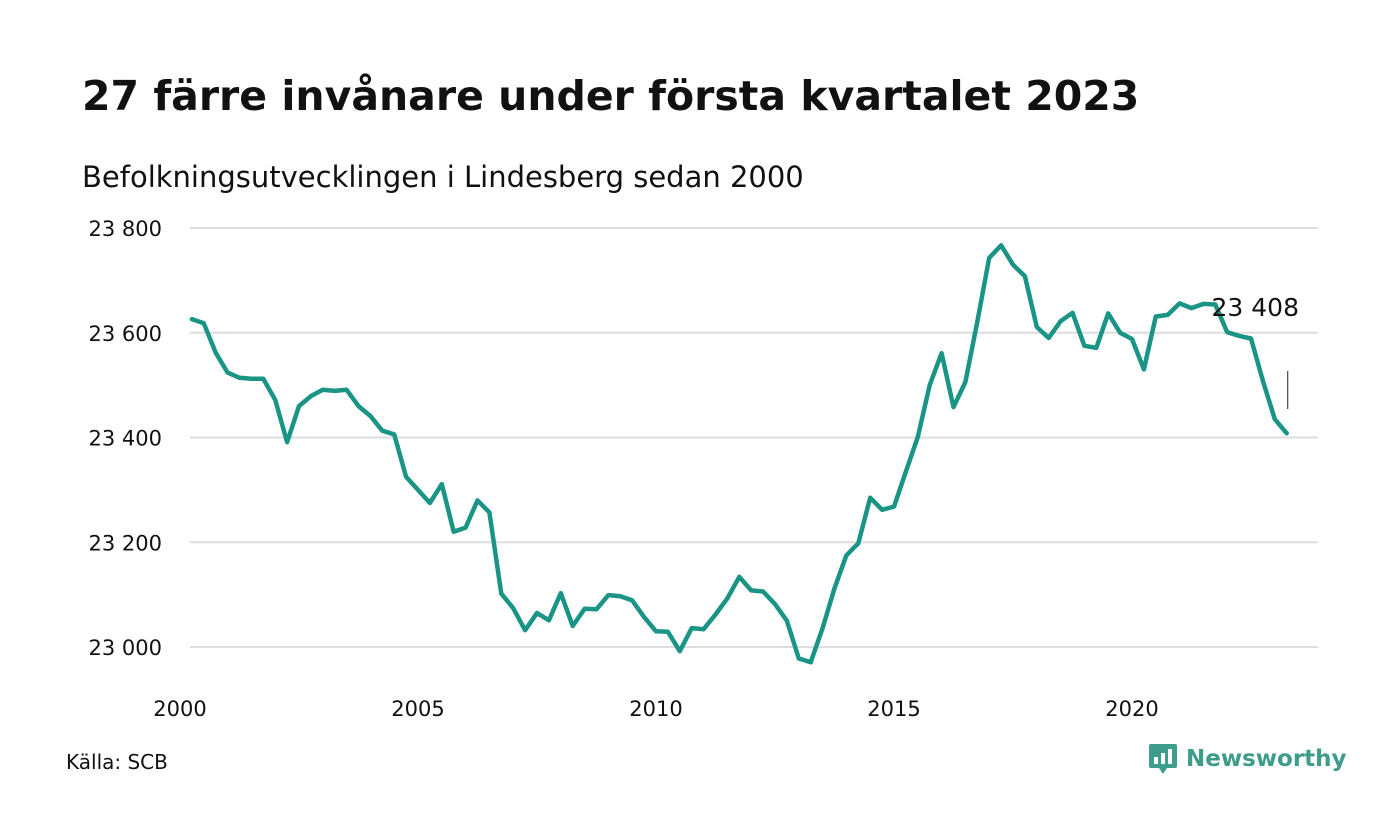 The height and width of the screenshot is (840, 1400). I want to click on y-axis-ticks: 23 000 23 200 23 400 23 600 23 800, so click(125, 438).